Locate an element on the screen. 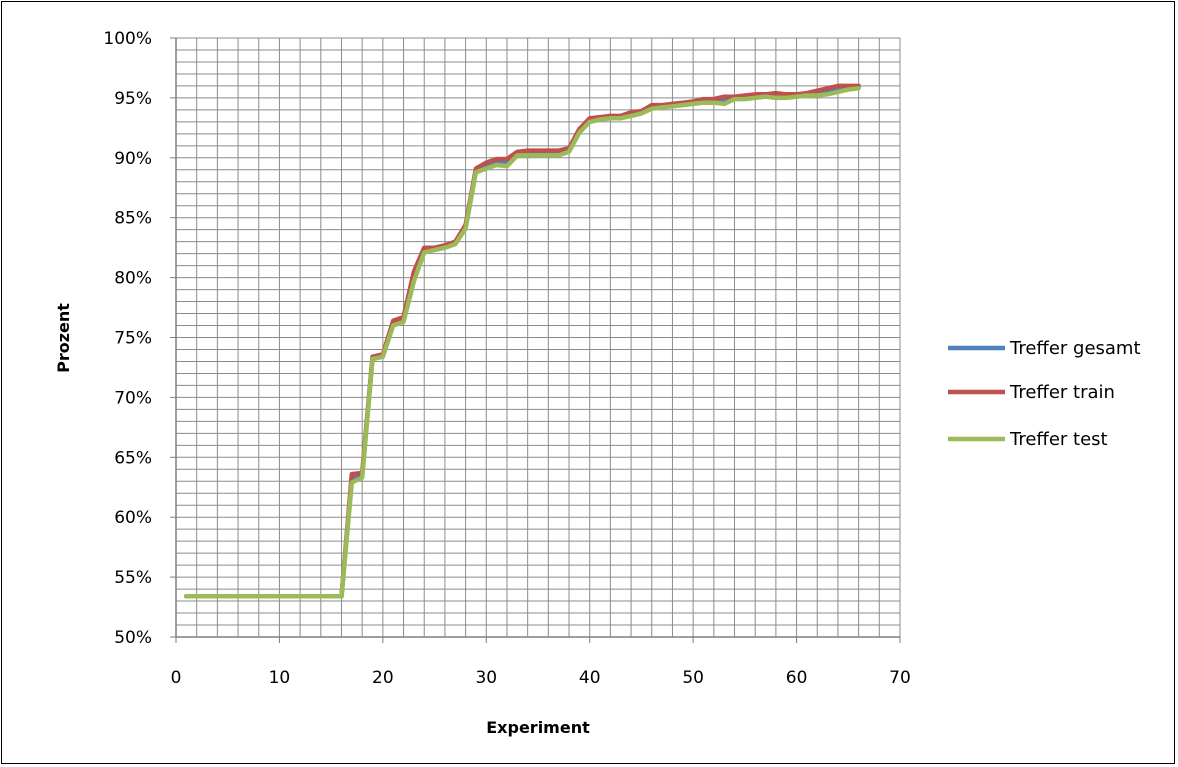 The width and height of the screenshot is (1178, 767). y-tick-label: 100% is located at coordinates (127, 39).